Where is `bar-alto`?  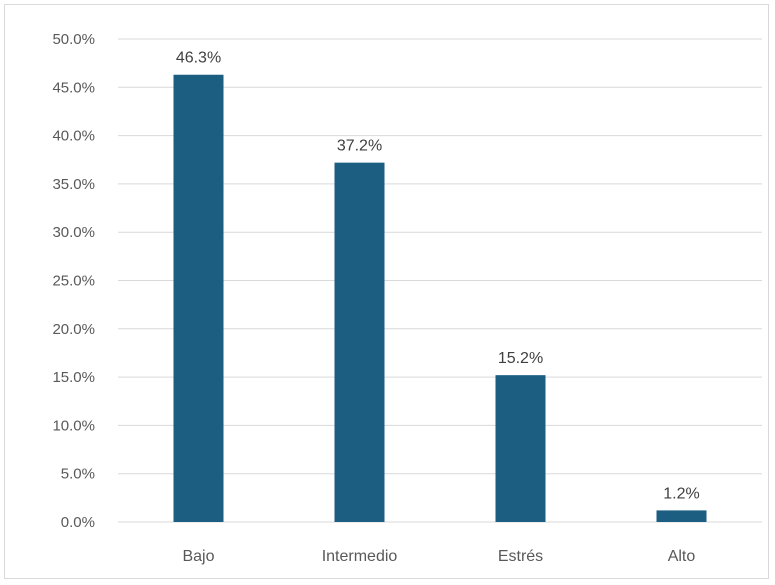
bar-alto is located at coordinates (681, 516).